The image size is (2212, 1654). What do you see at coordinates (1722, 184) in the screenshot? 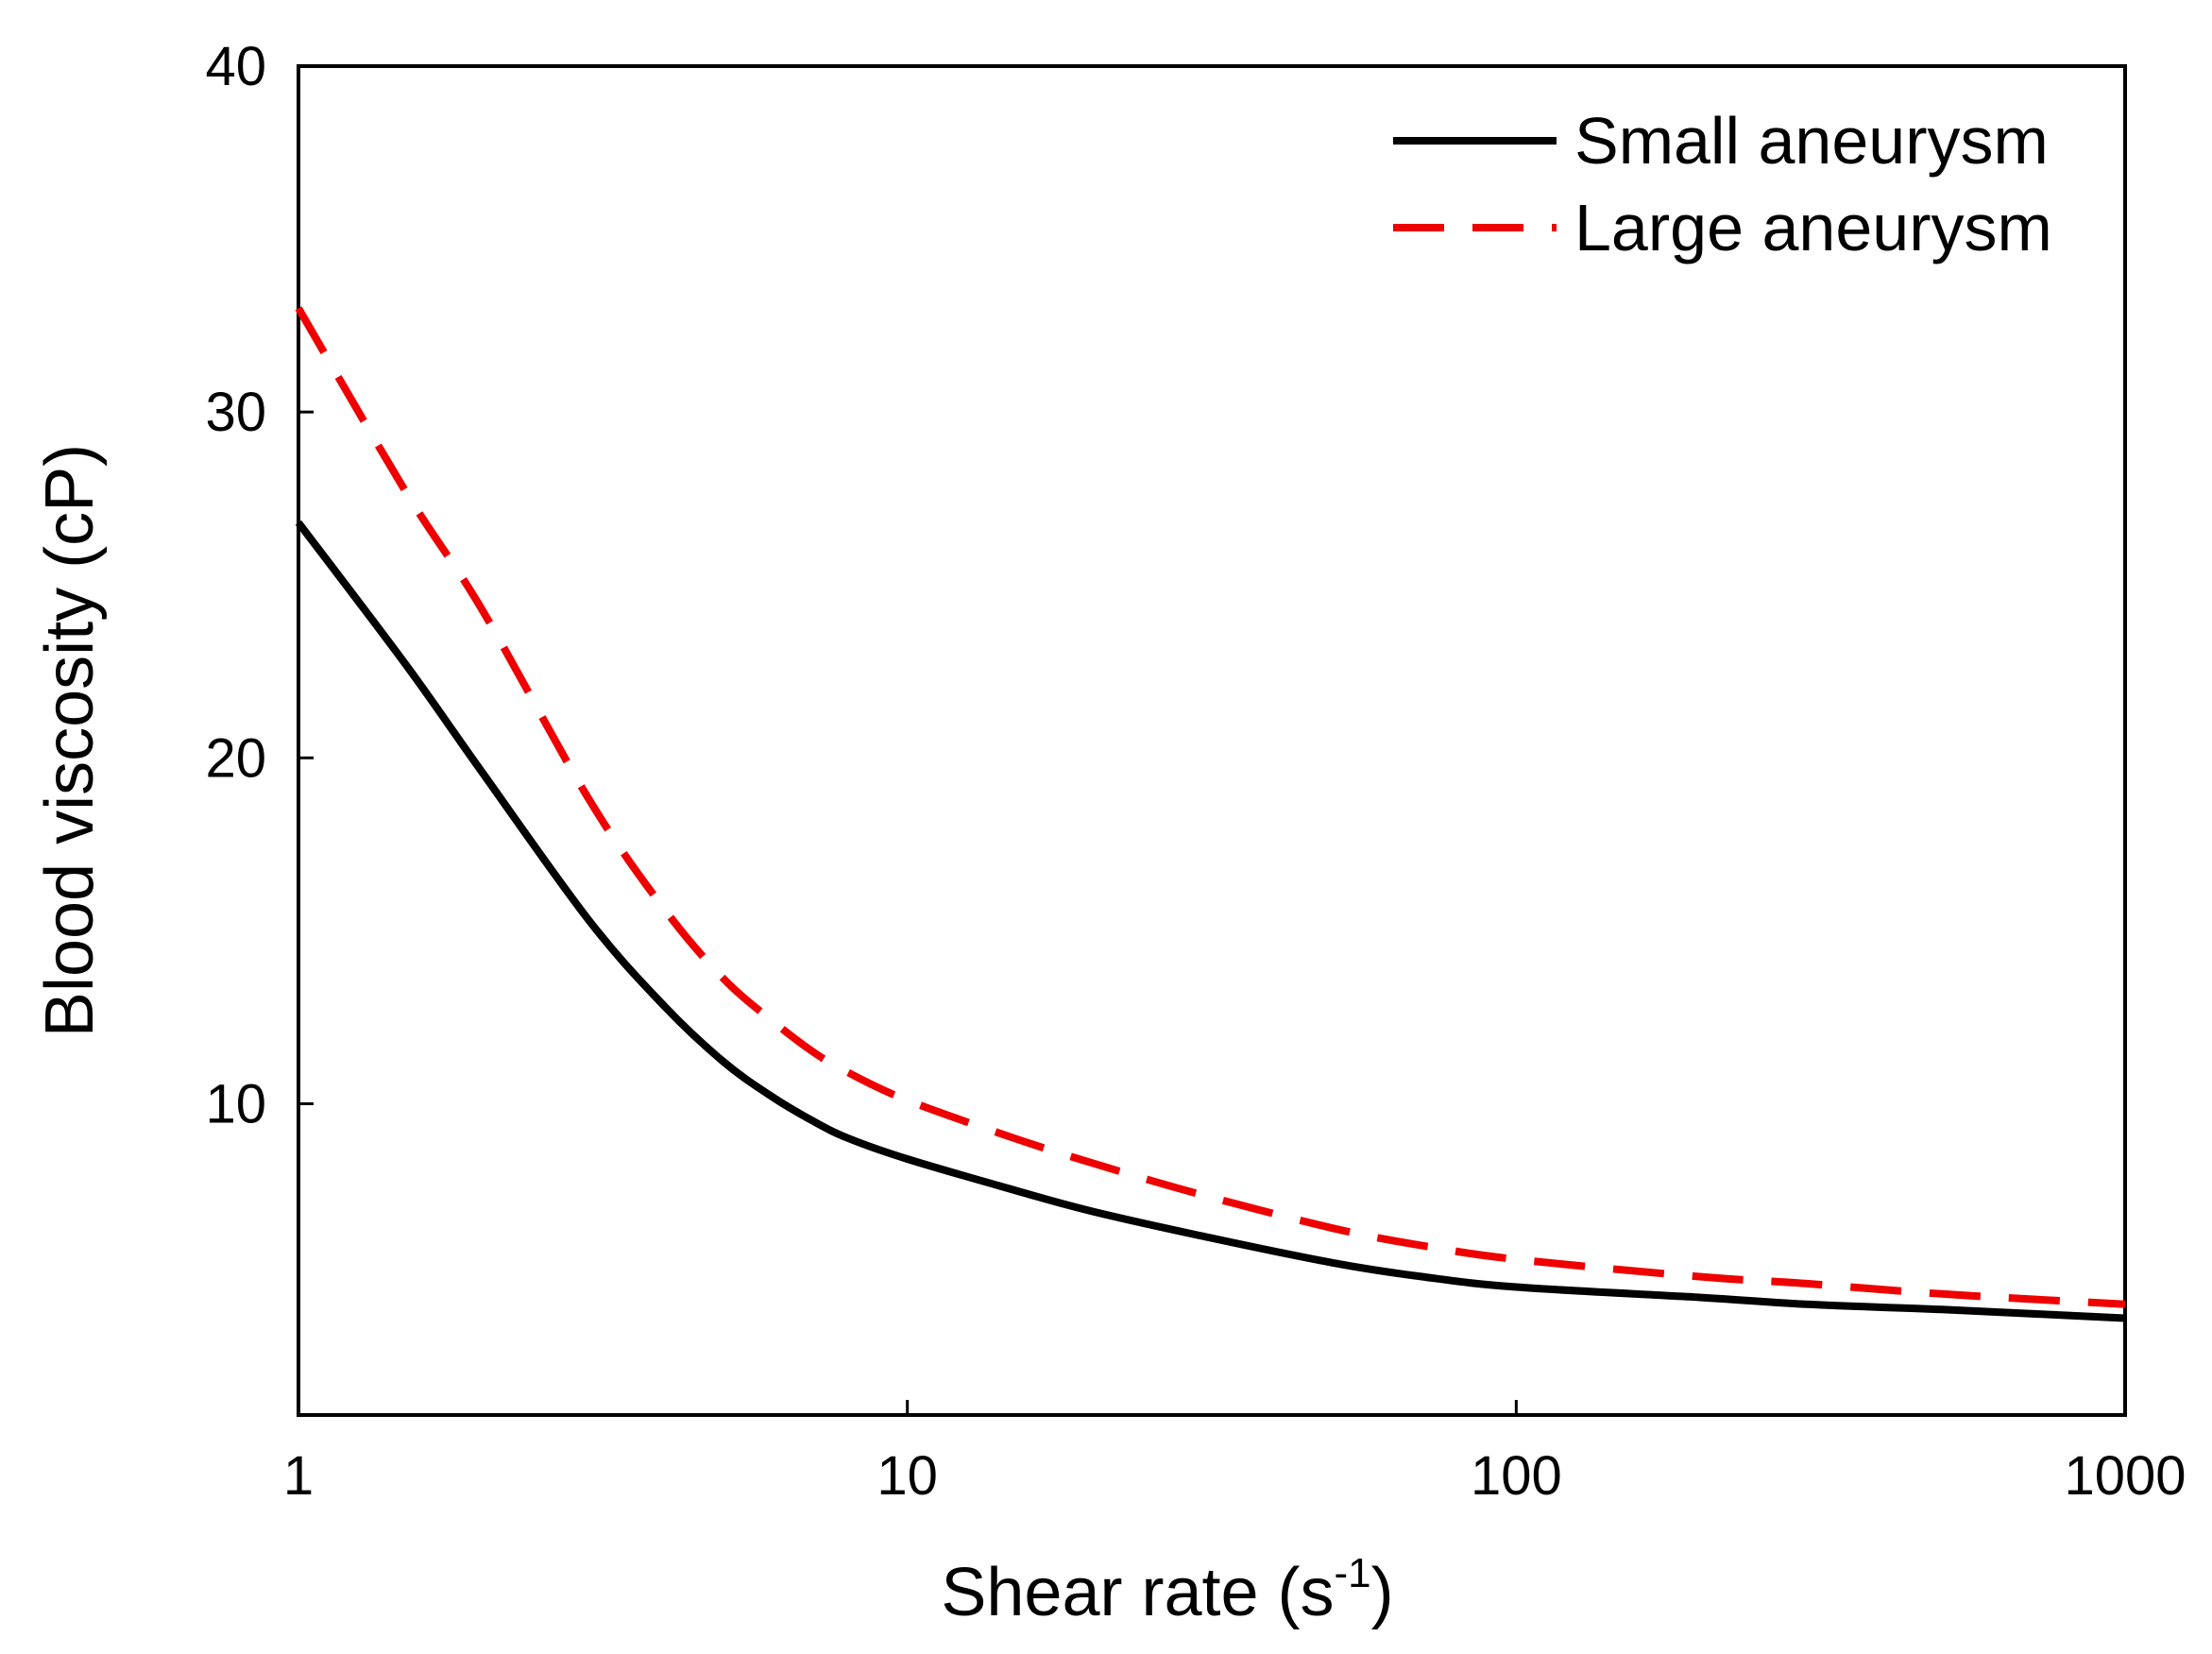
I see `legend: Small aneurysm Large aneurysm` at bounding box center [1722, 184].